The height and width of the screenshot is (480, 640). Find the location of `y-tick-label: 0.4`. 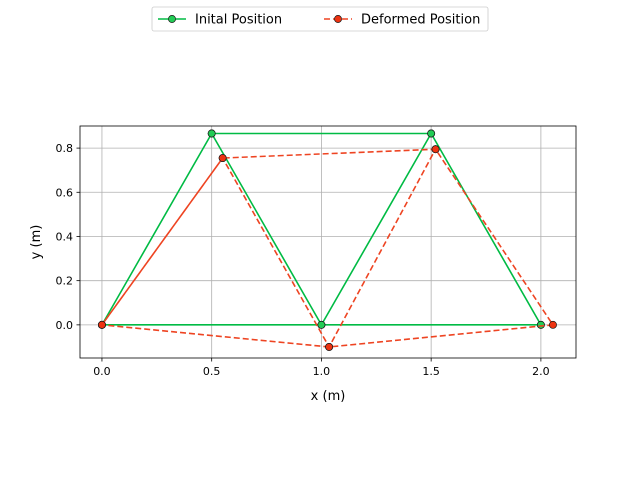

y-tick-label: 0.4 is located at coordinates (65, 236).